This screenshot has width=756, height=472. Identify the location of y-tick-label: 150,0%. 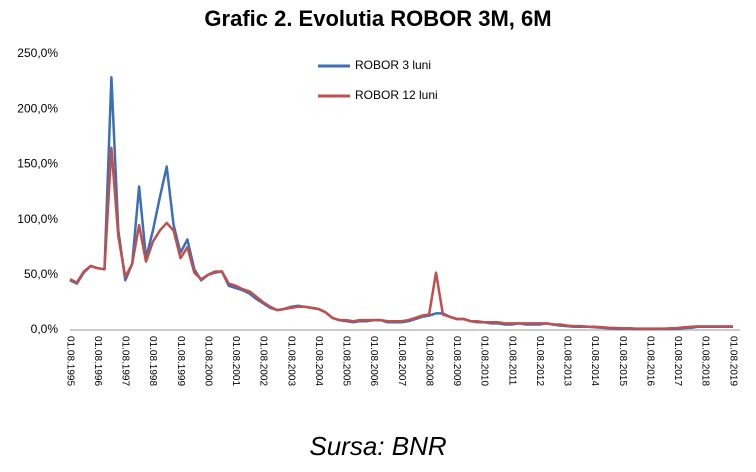
(37, 164).